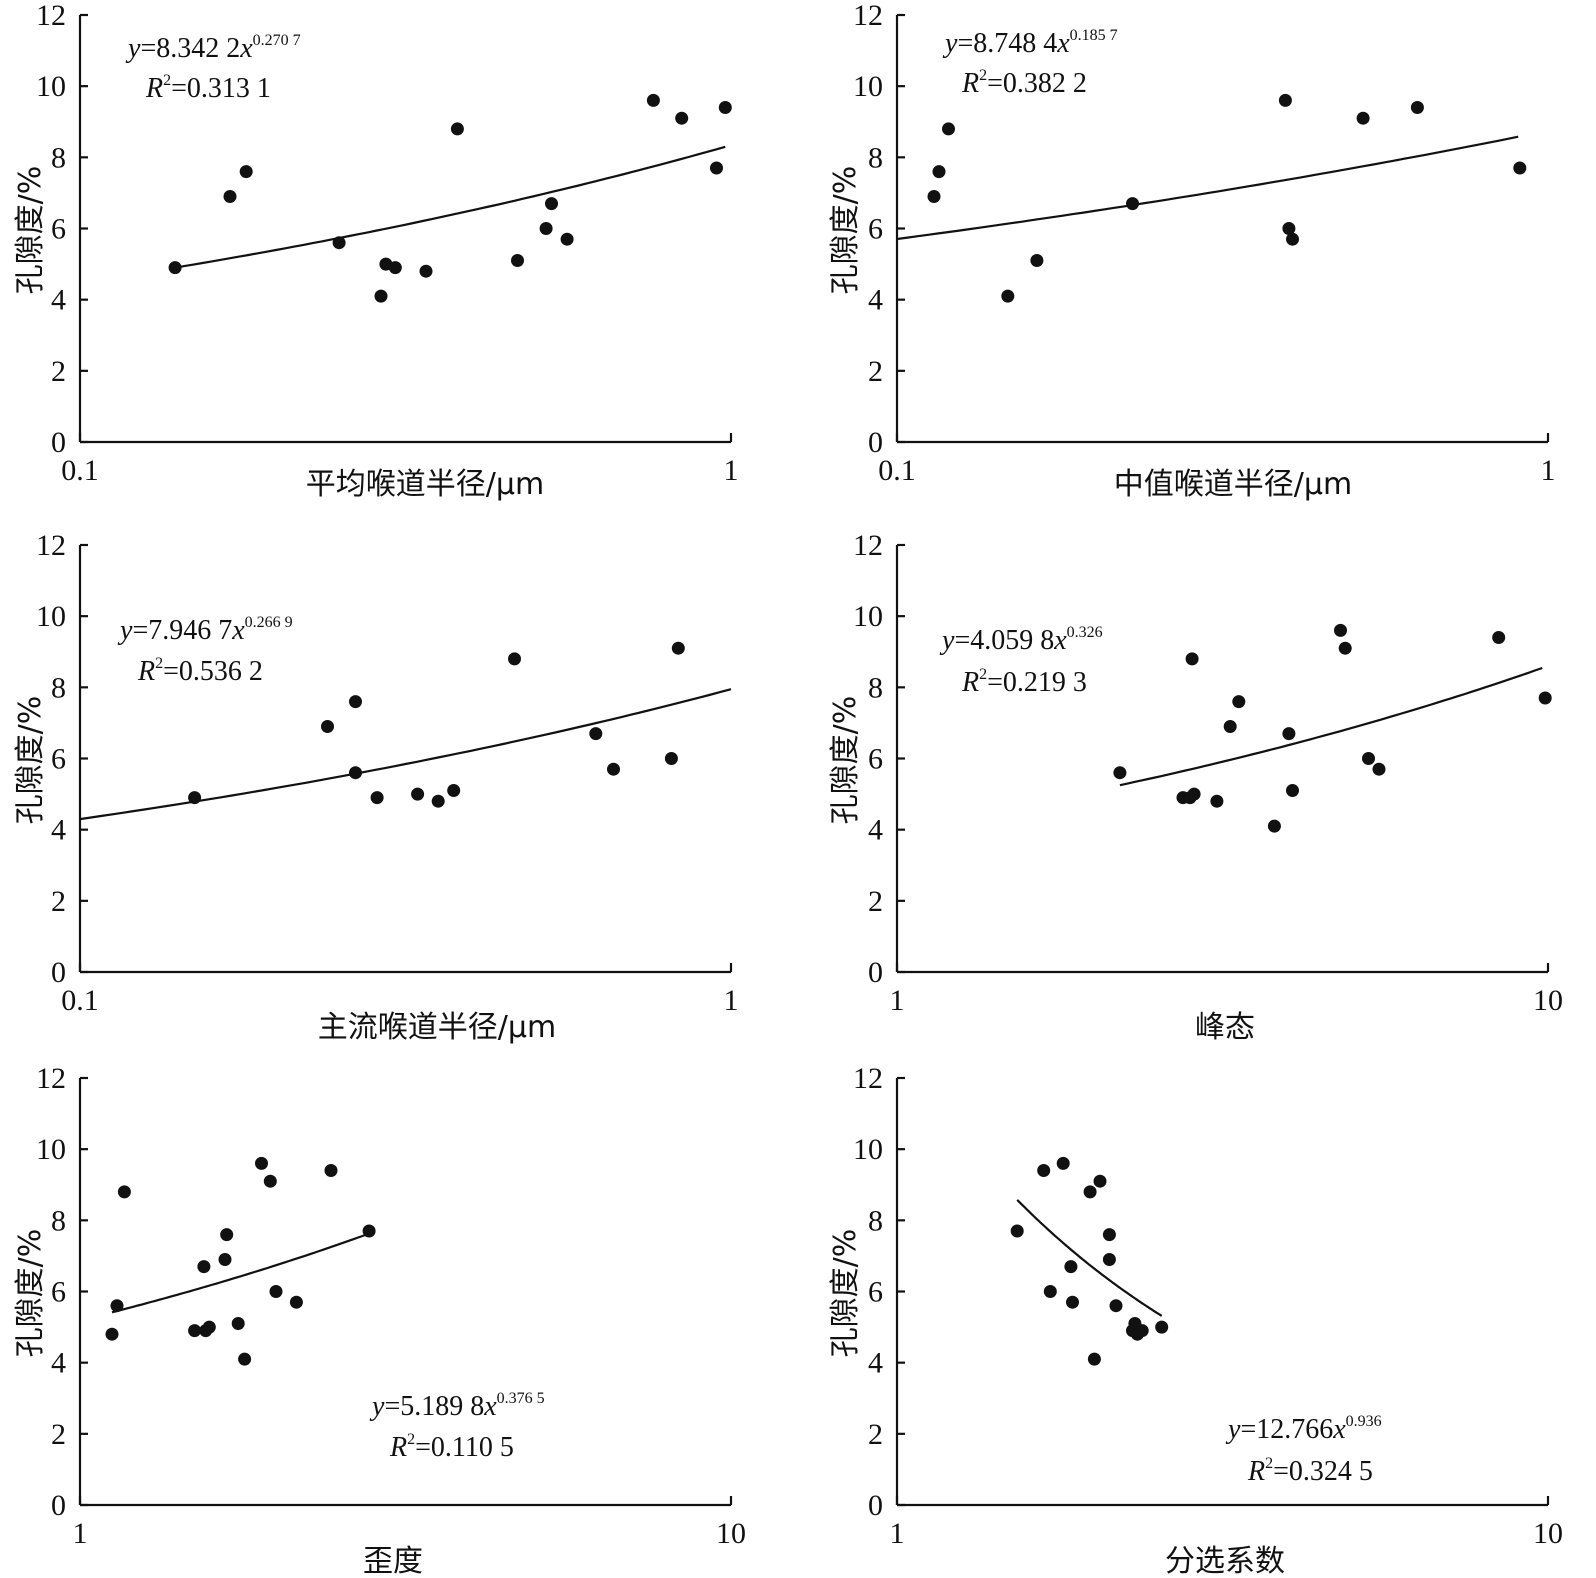 The width and height of the screenshot is (1596, 1578). Describe the element at coordinates (1286, 1429) in the screenshot. I see `fit-equation-prefix: =12.766` at that location.